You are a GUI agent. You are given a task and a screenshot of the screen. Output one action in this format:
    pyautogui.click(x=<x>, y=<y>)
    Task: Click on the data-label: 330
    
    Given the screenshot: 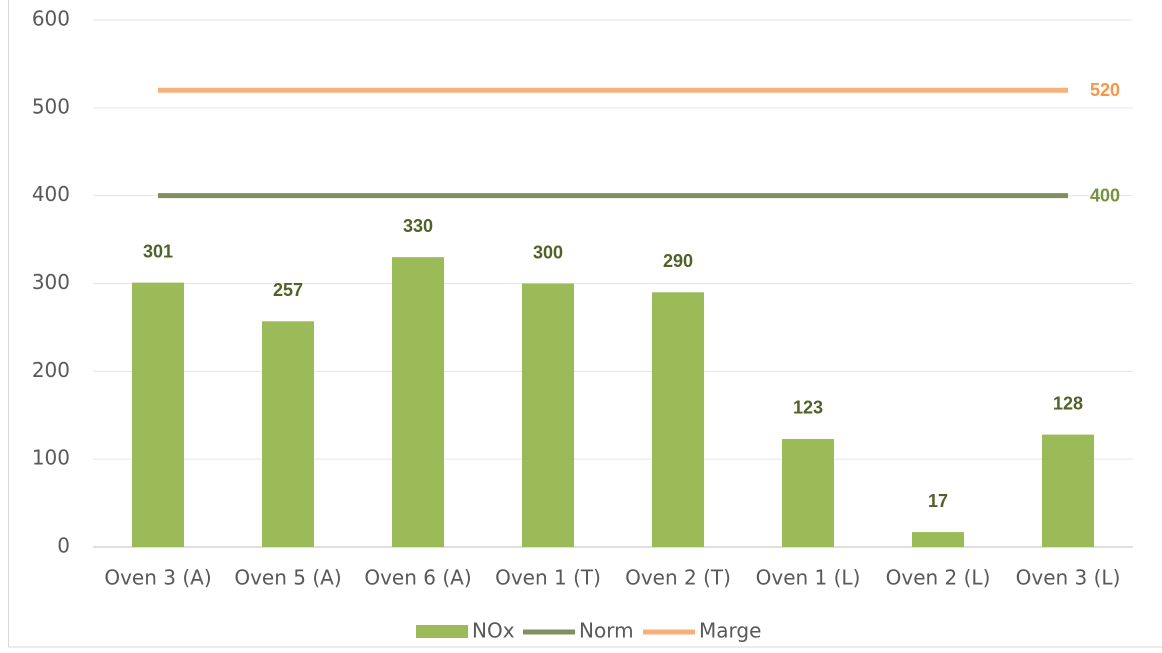 What is the action you would take?
    pyautogui.click(x=418, y=226)
    